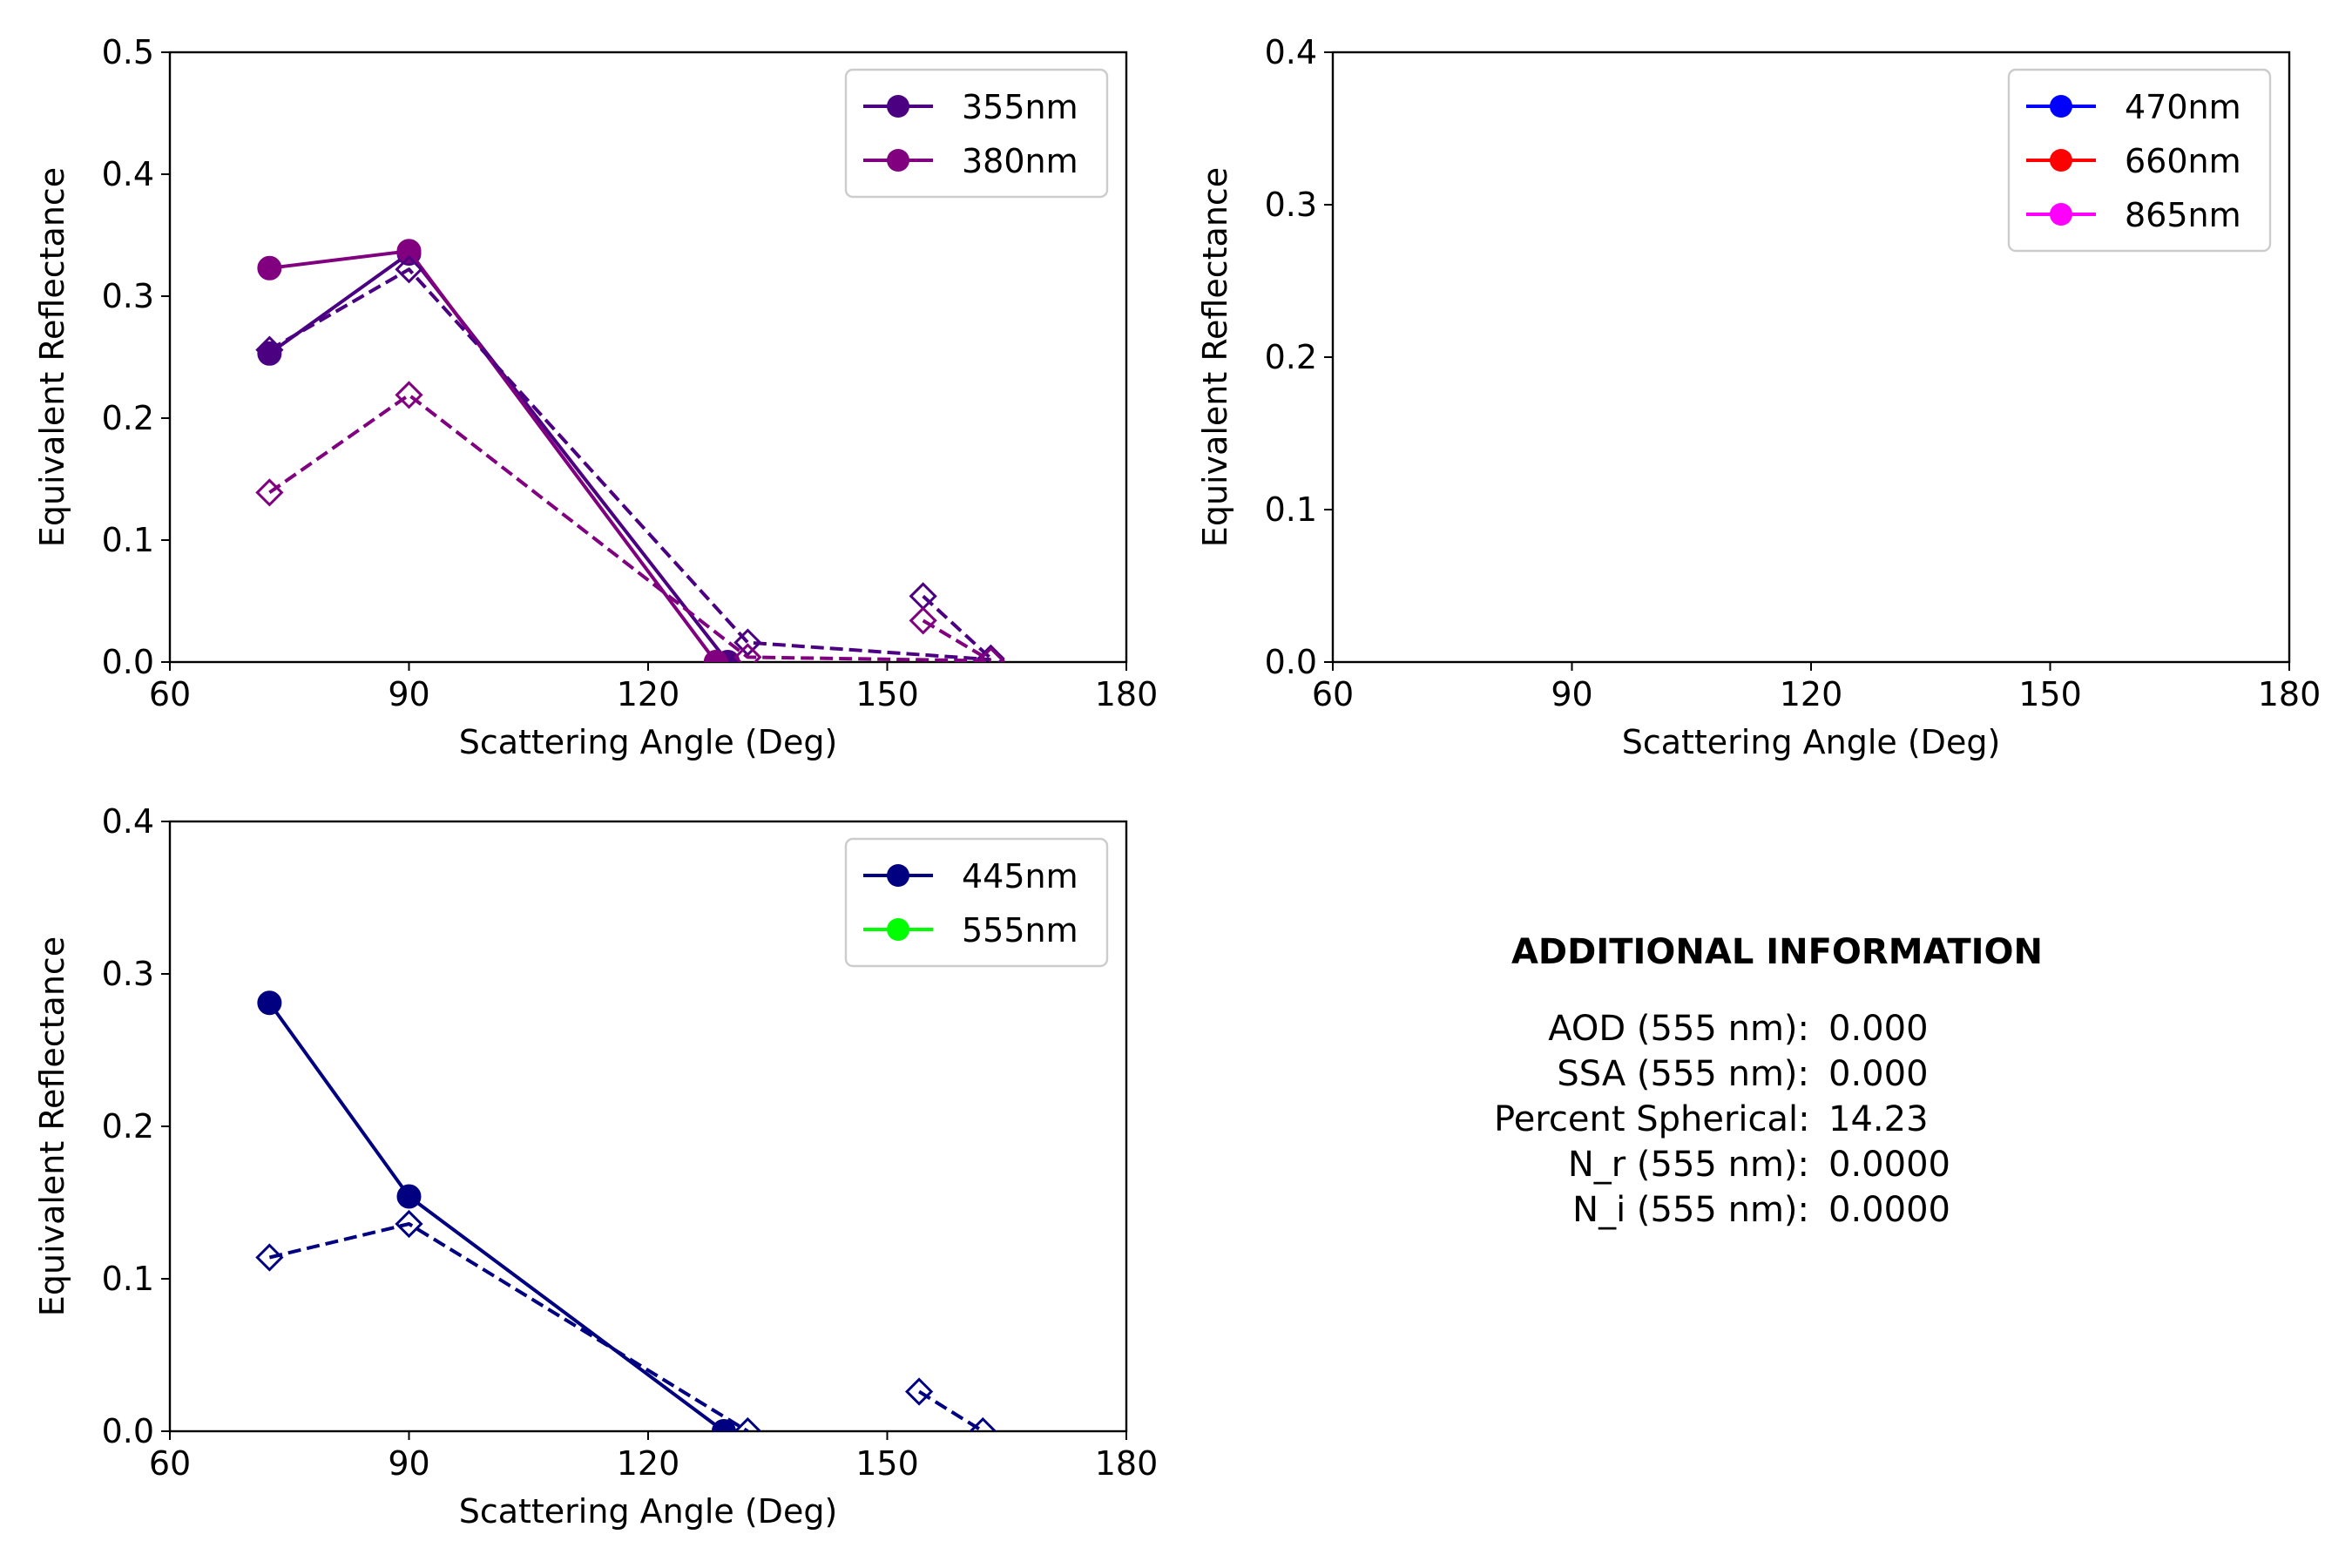  What do you see at coordinates (128, 821) in the screenshot?
I see `y-tick-label: 0.4` at bounding box center [128, 821].